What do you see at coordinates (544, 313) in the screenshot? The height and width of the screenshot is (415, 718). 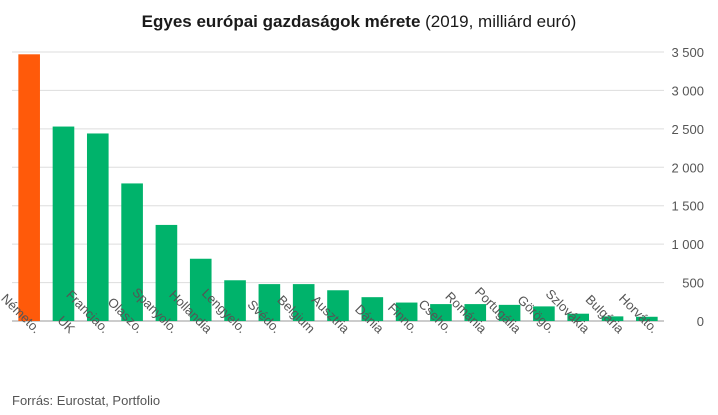 I see `bar-görögo` at bounding box center [544, 313].